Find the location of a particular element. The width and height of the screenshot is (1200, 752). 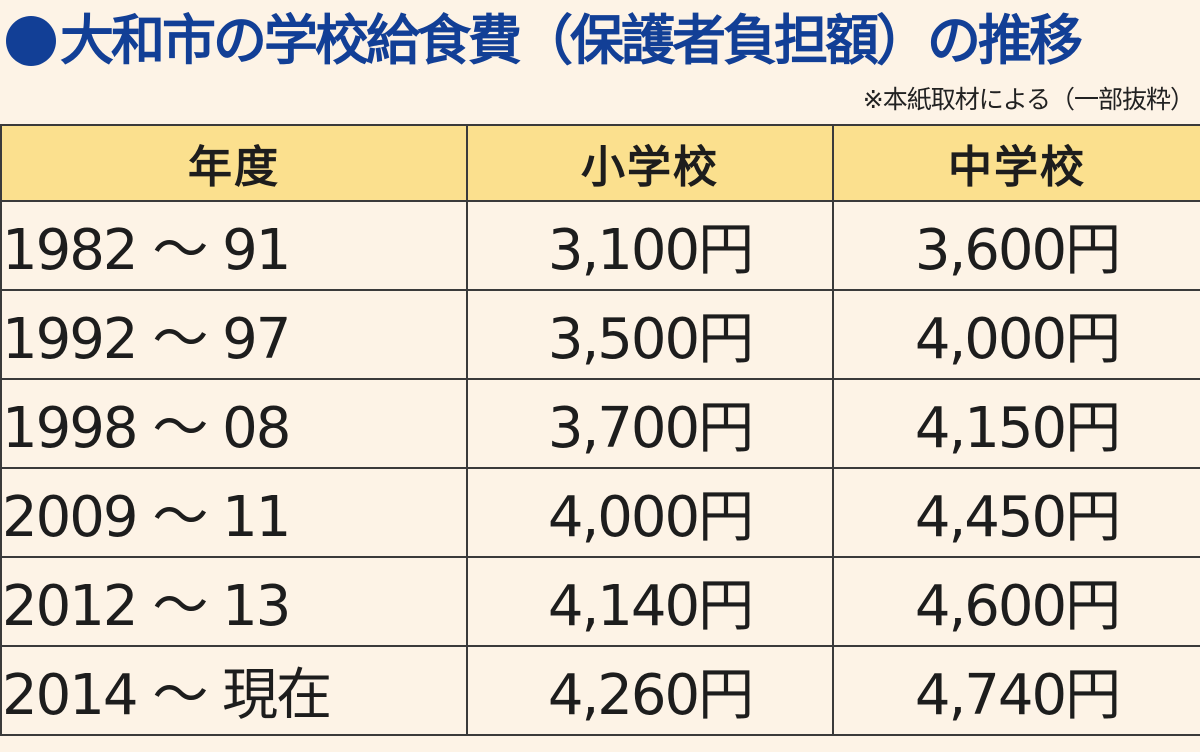

page-title: 大和市の学校給食費（保護者負担額）の推移 is located at coordinates (571, 40).